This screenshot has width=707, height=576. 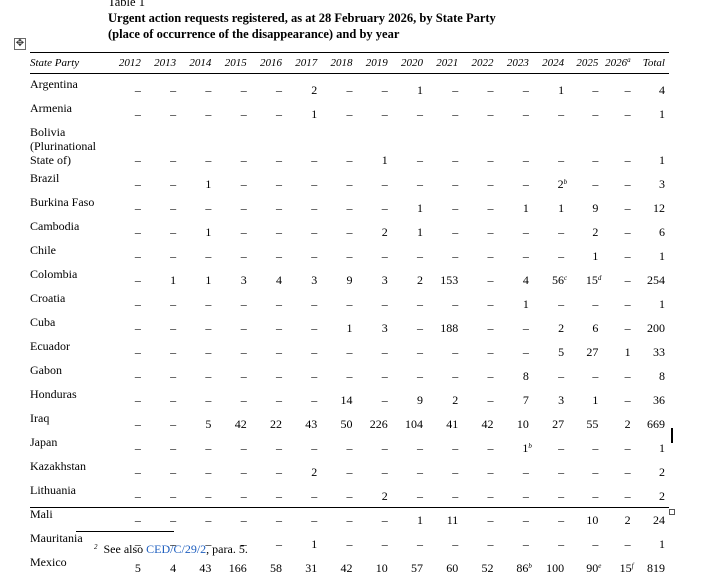 I want to click on column-header-label: 2016, so click(x=270, y=63).